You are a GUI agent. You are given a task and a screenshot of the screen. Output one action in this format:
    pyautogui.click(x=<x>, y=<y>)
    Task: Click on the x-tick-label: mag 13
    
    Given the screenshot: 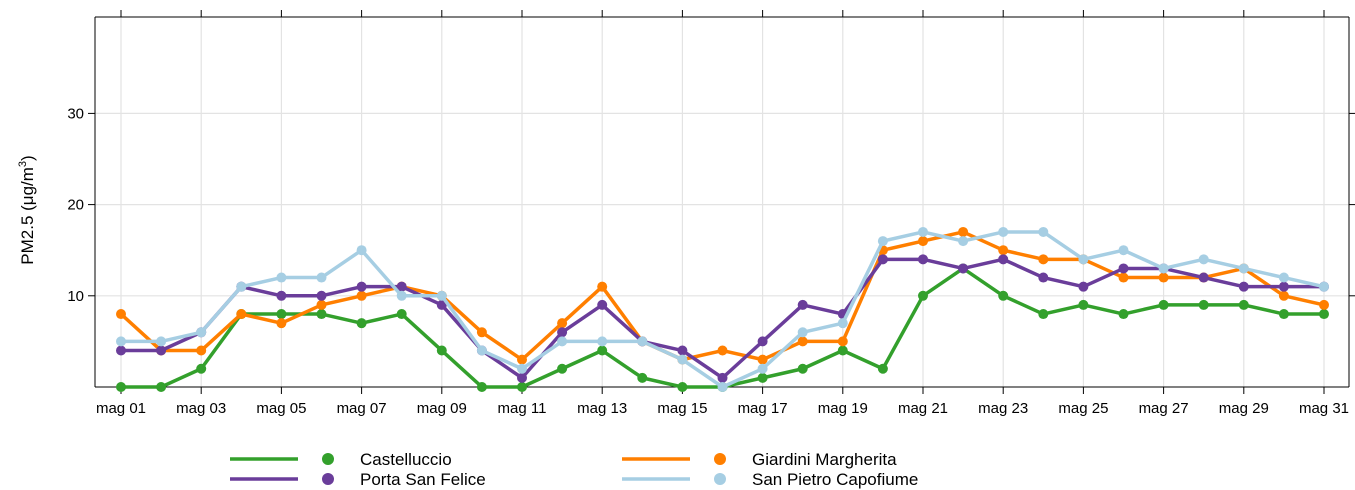 What is the action you would take?
    pyautogui.click(x=602, y=408)
    